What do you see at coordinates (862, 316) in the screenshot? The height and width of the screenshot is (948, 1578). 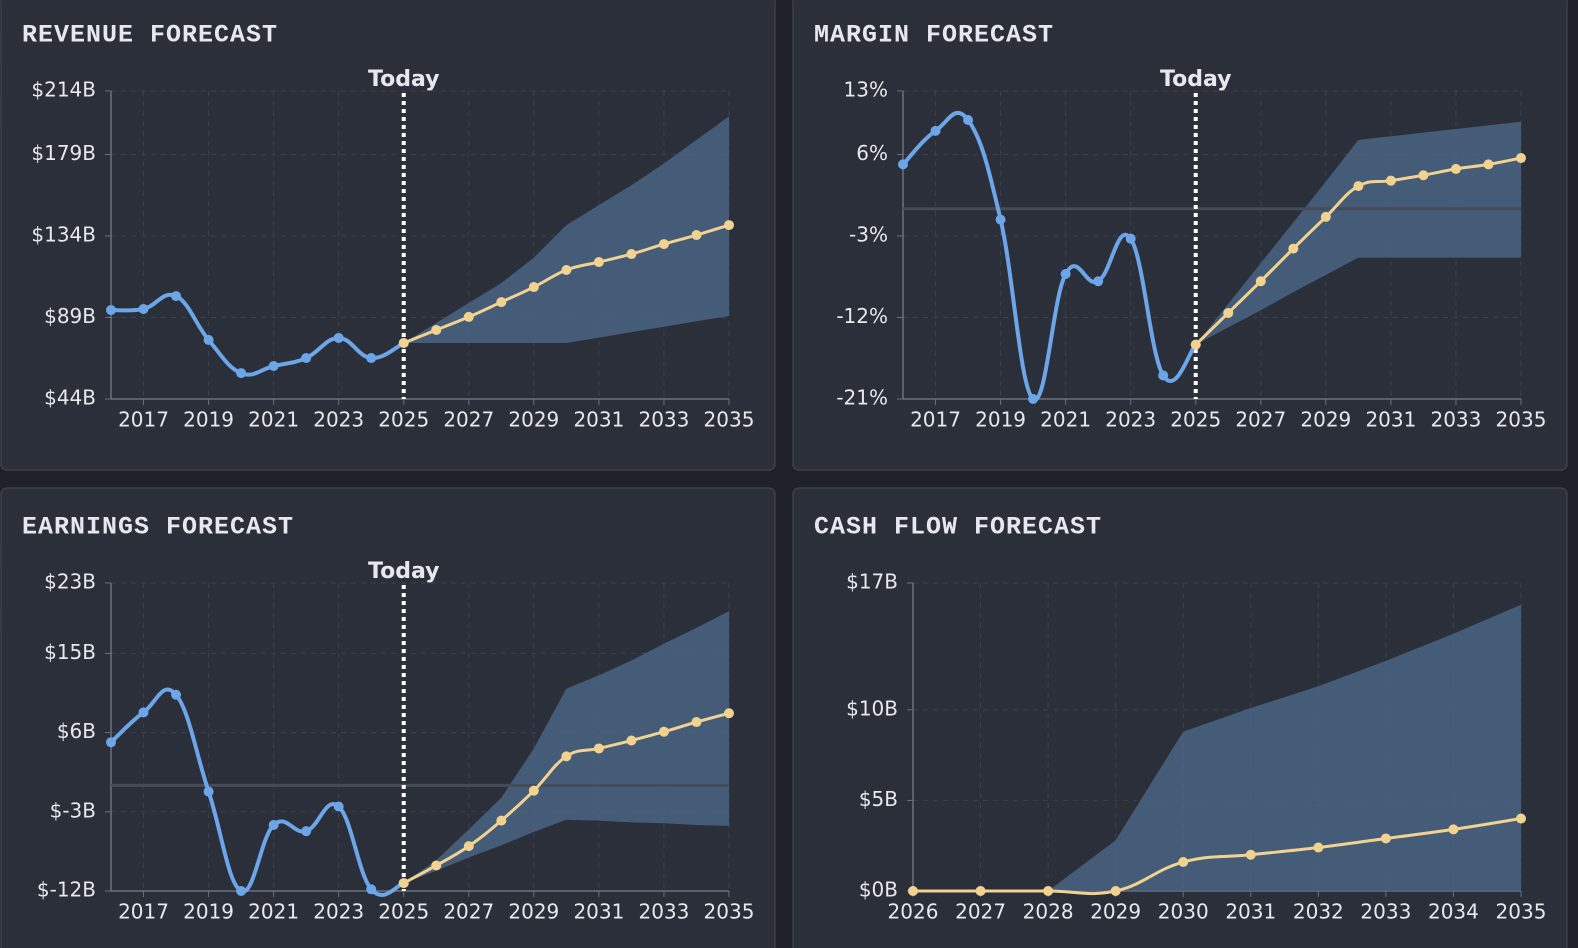 I see `y-tick-label: -12%` at bounding box center [862, 316].